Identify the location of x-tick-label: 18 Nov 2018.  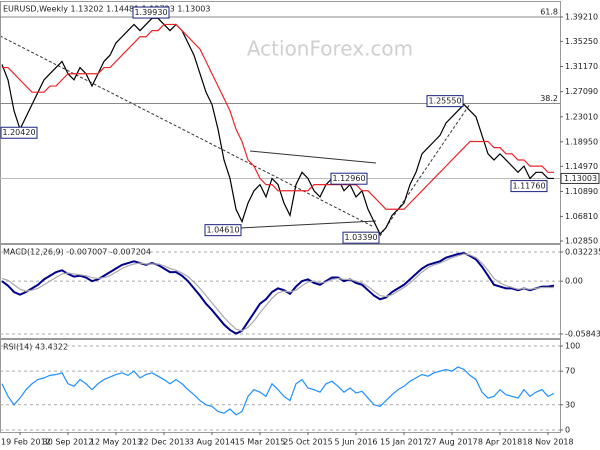
(547, 442).